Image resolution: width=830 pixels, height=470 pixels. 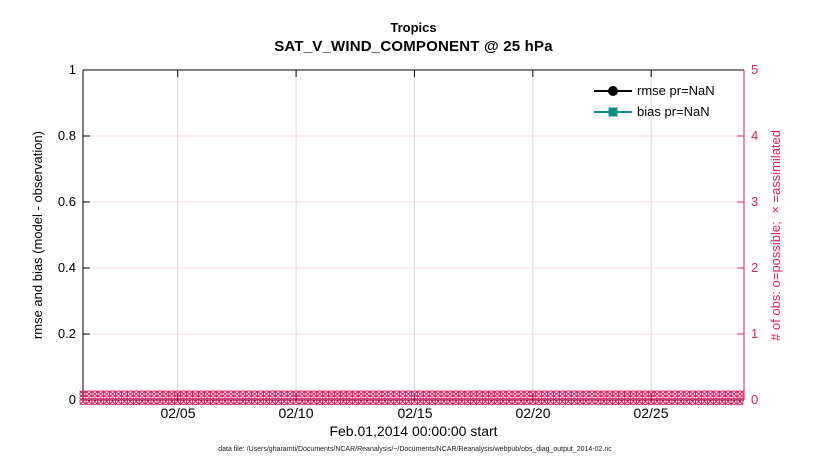 I want to click on y-right-tick-1: 1, so click(x=755, y=333).